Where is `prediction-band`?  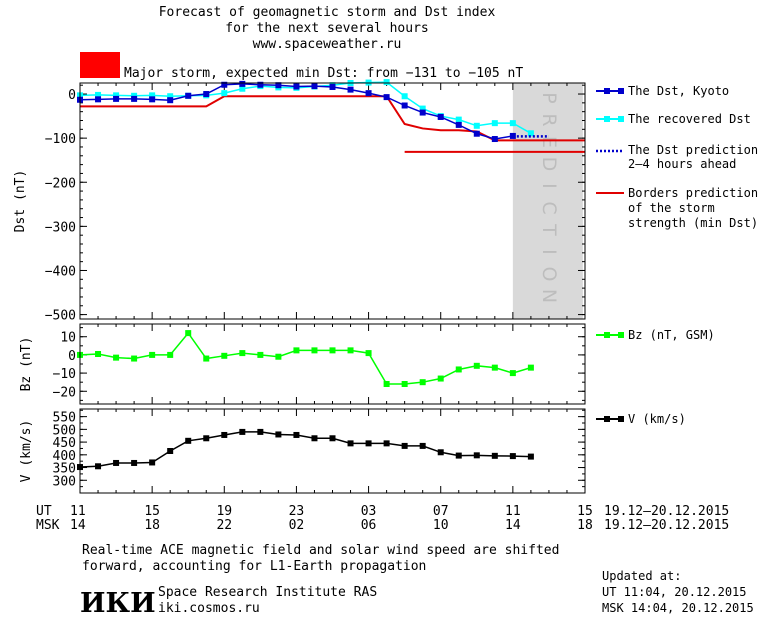 prediction-band is located at coordinates (547, 201).